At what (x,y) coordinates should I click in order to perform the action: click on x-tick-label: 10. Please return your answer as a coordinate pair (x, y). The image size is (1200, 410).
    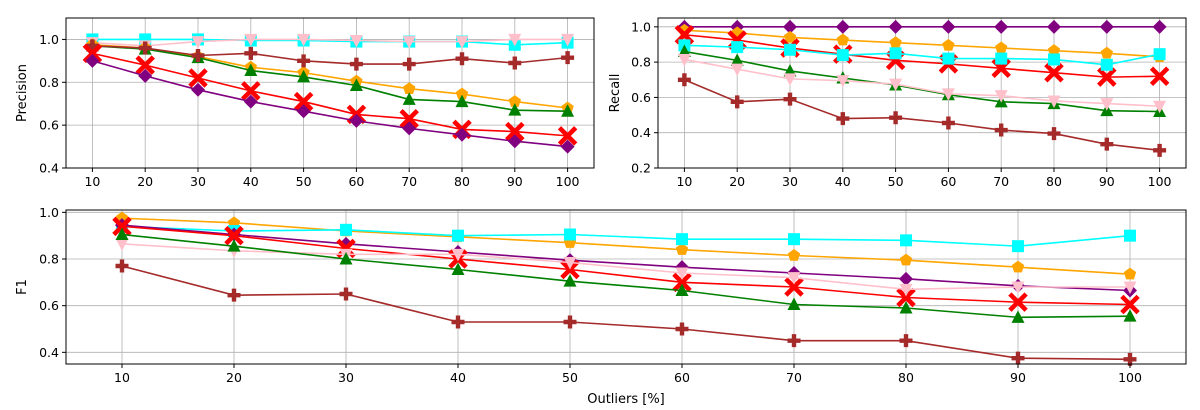
    Looking at the image, I should click on (684, 181).